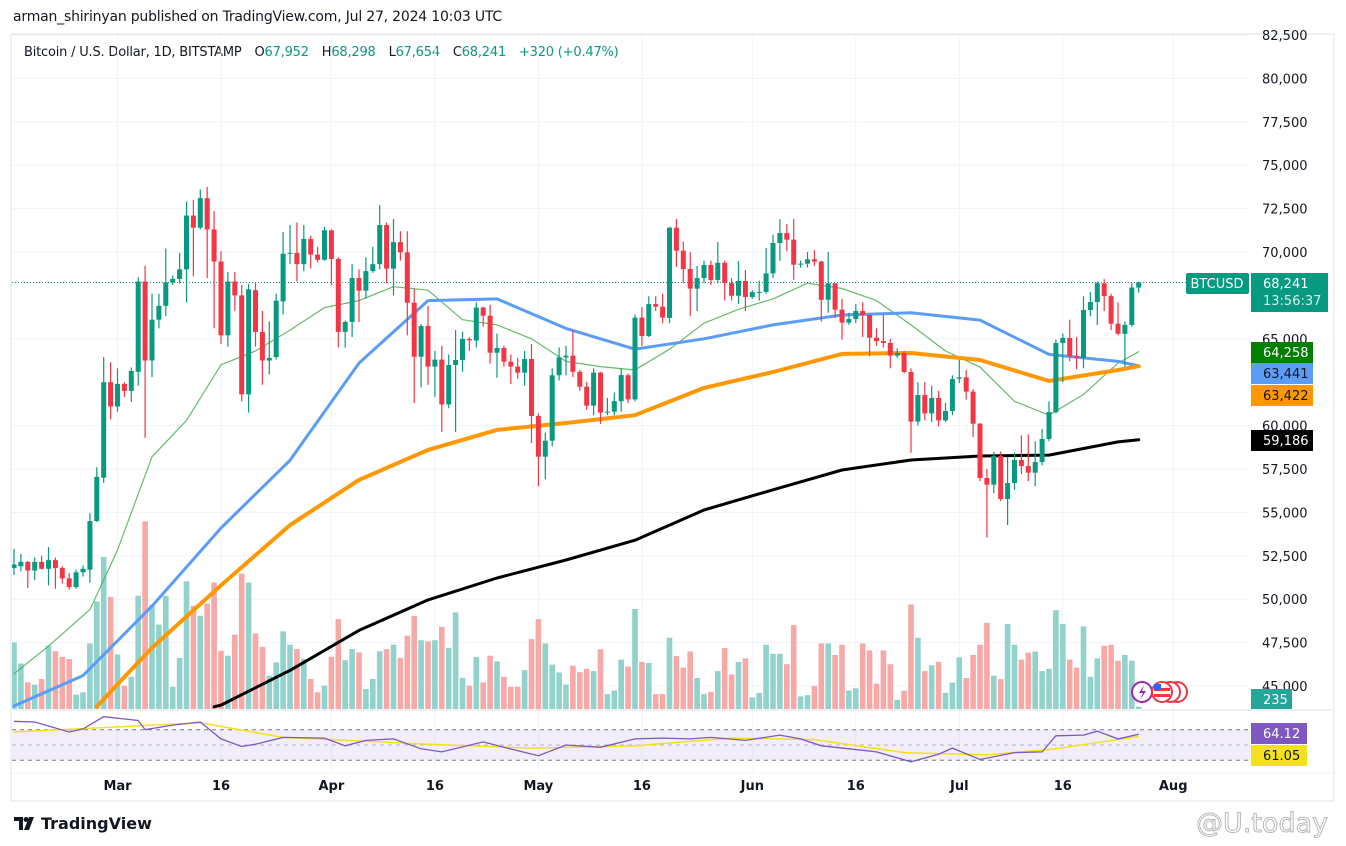  What do you see at coordinates (484, 52) in the screenshot?
I see `close-value: 68,241` at bounding box center [484, 52].